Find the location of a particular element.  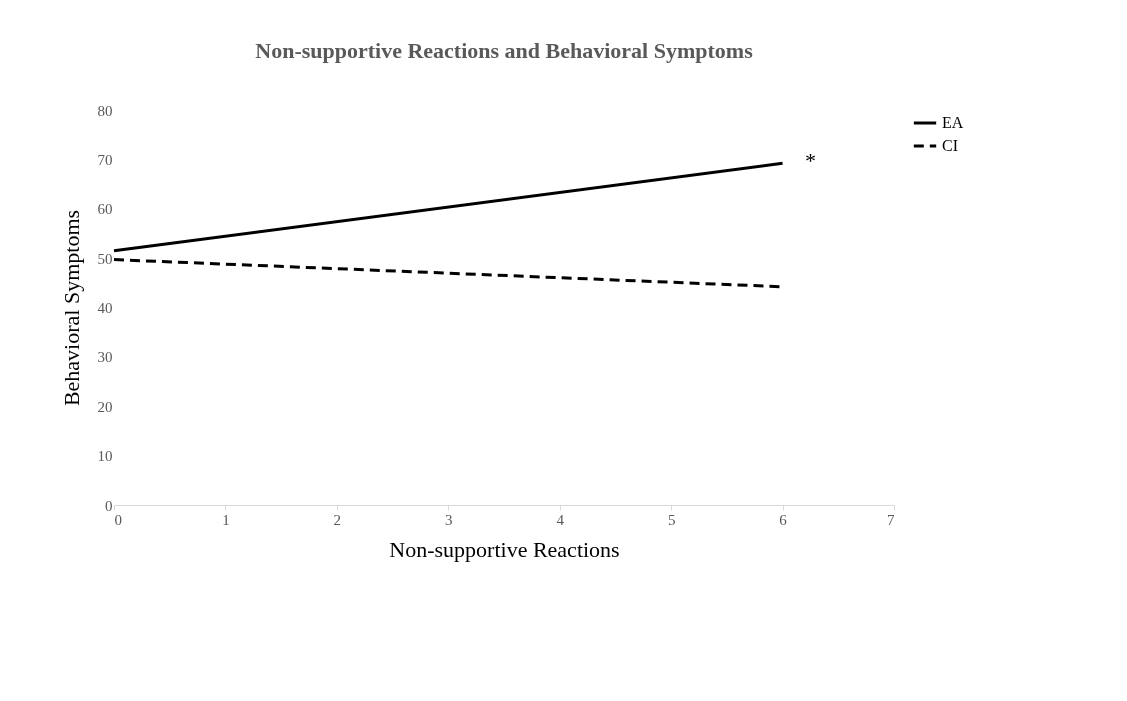

annotation: * is located at coordinates (811, 161).